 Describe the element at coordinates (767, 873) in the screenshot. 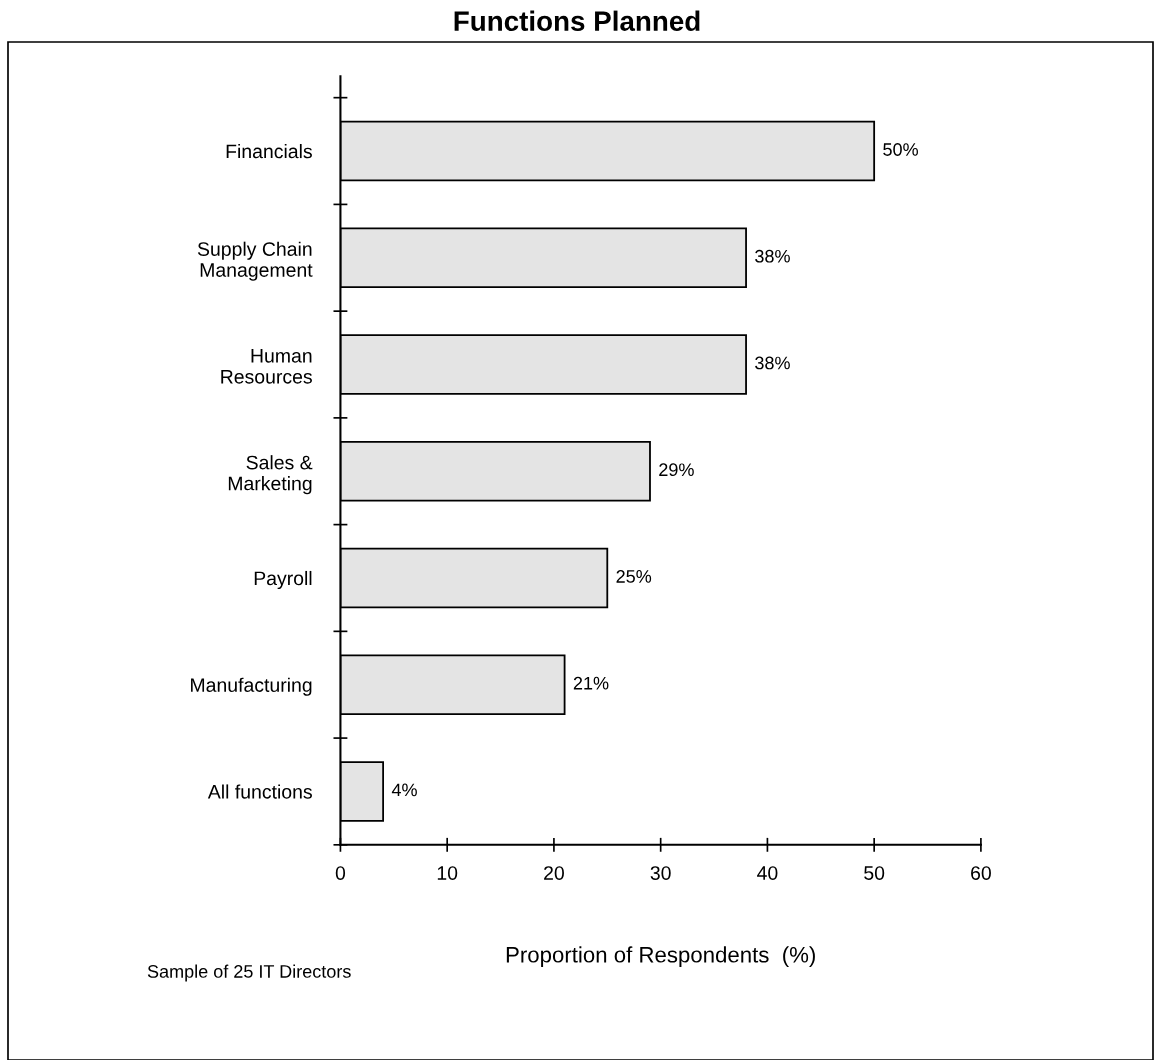

I see `x-tick-label: 40` at that location.